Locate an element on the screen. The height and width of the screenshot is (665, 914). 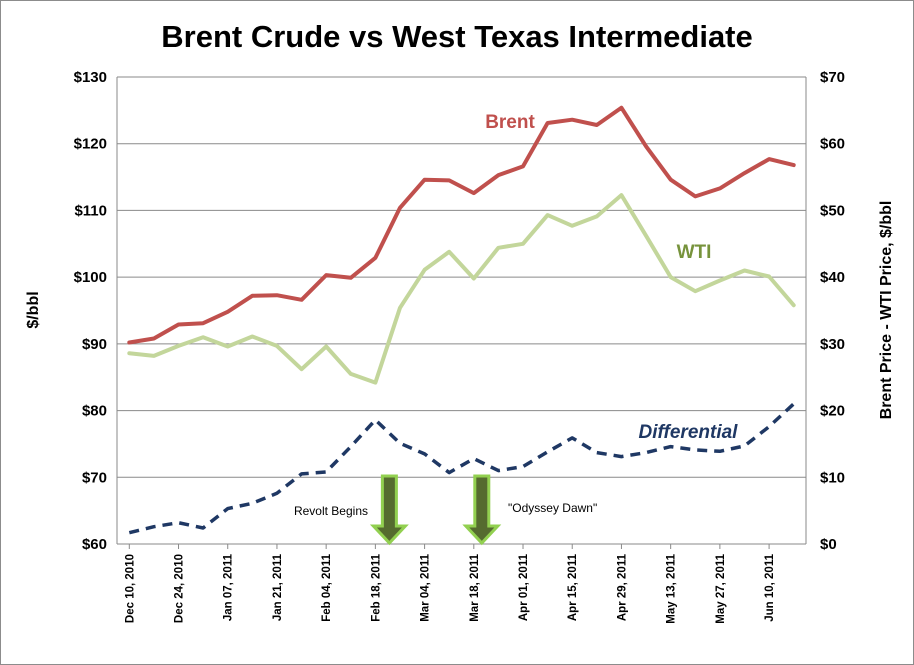
right-tick-label: $70 is located at coordinates (832, 77).